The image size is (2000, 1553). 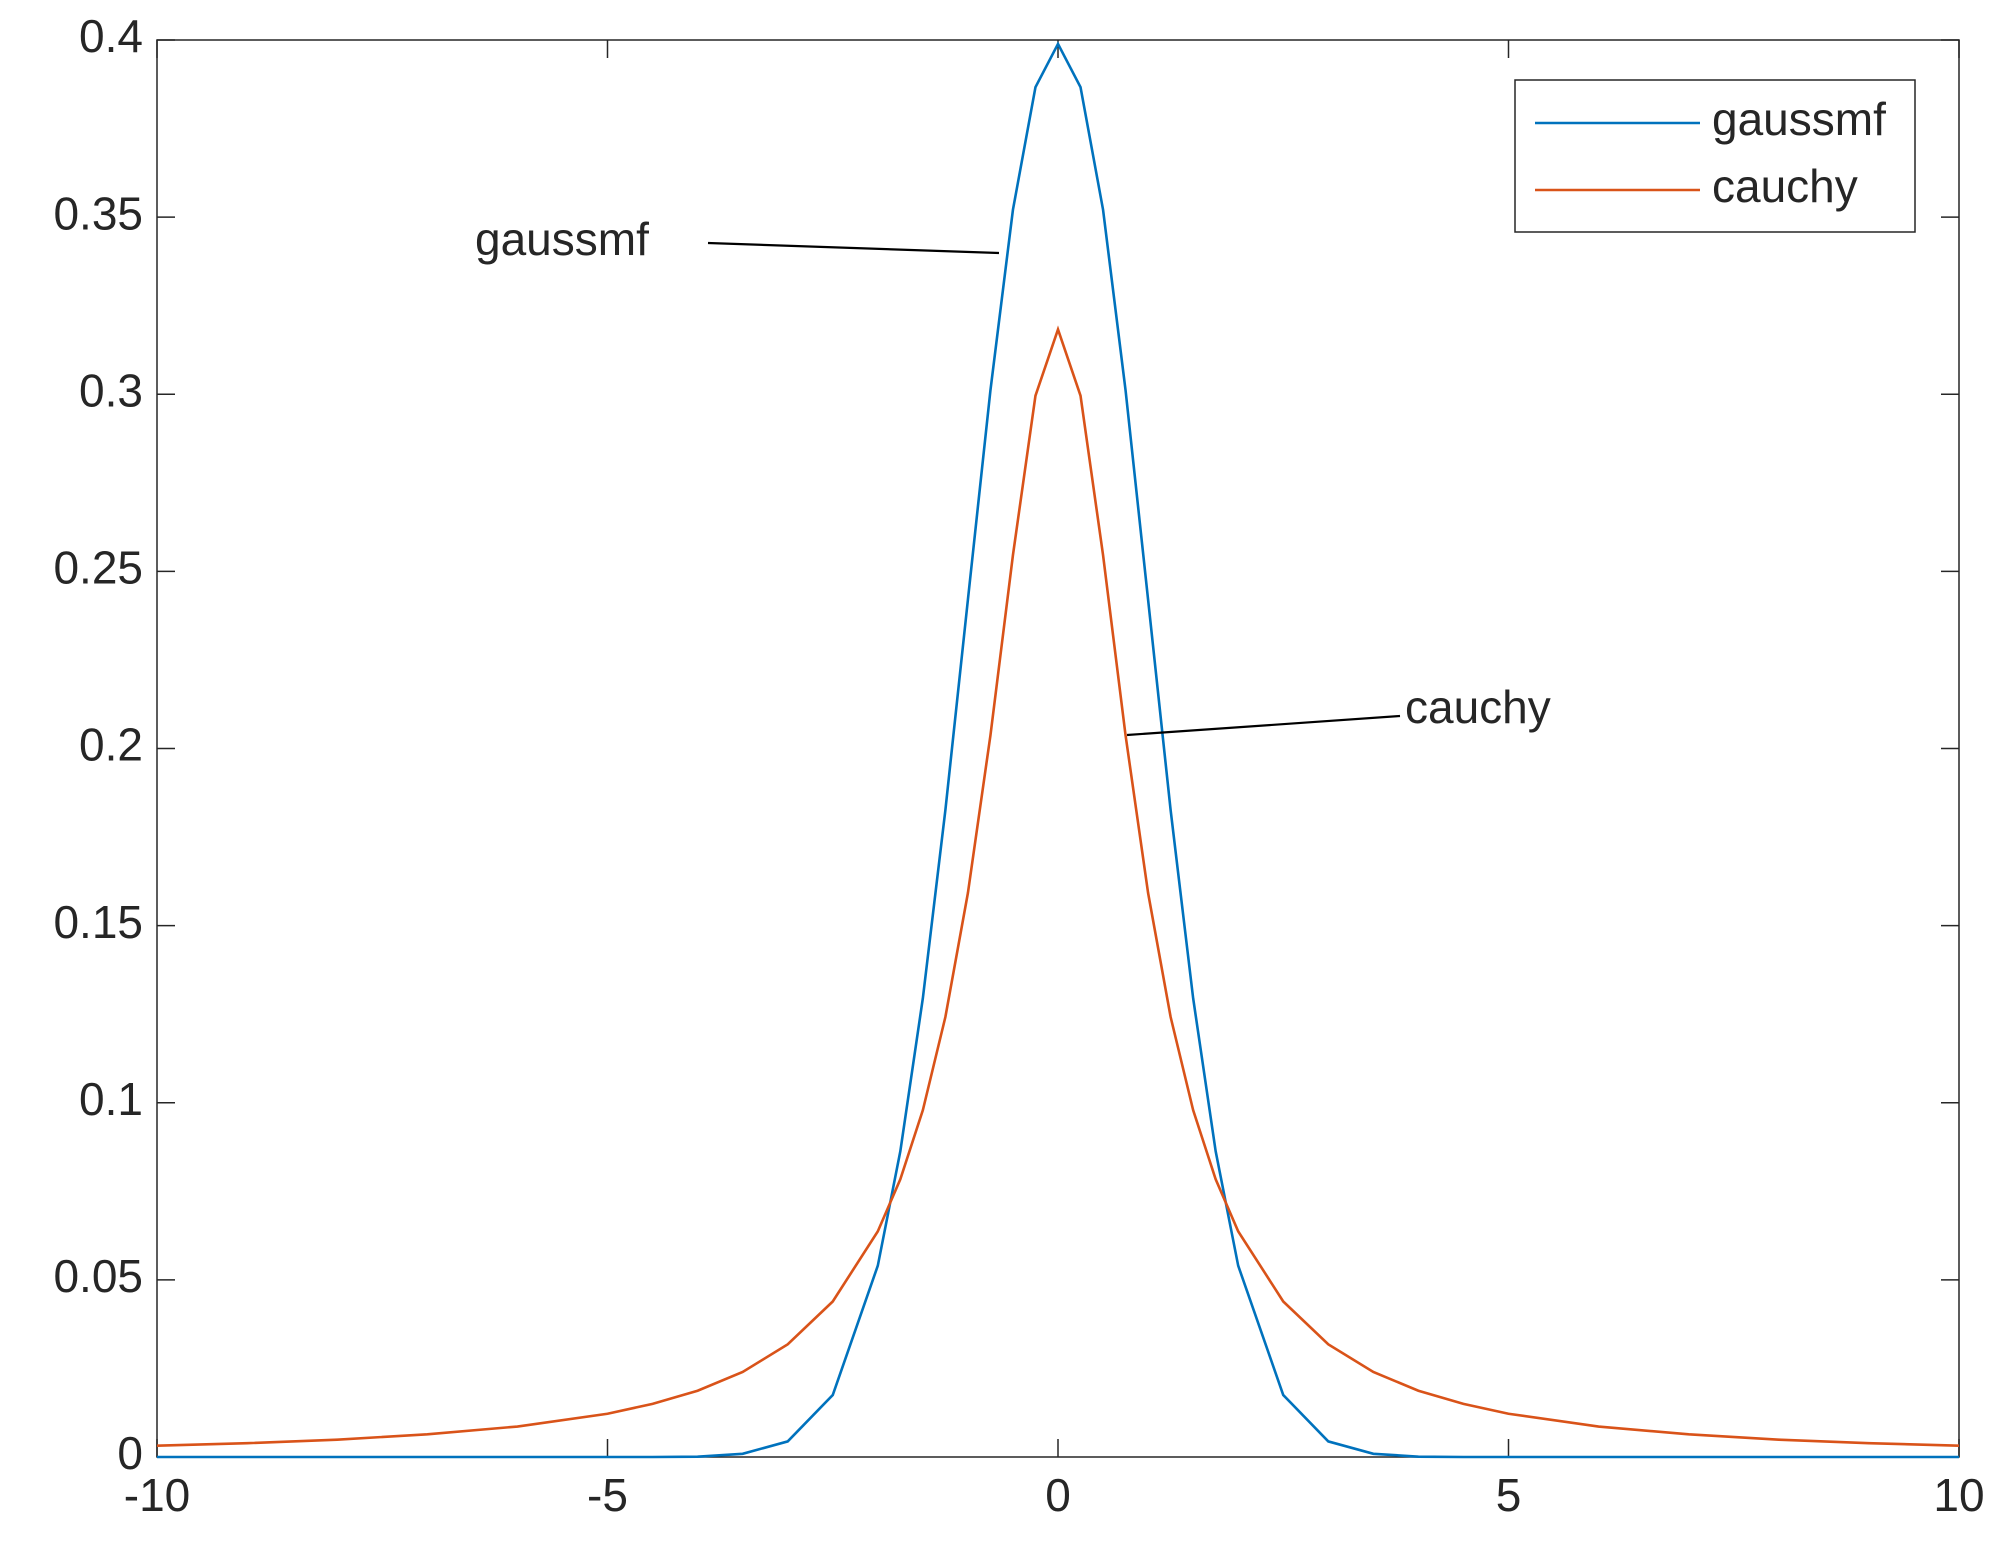 I want to click on y-tick-label: 0.05, so click(x=98, y=1276).